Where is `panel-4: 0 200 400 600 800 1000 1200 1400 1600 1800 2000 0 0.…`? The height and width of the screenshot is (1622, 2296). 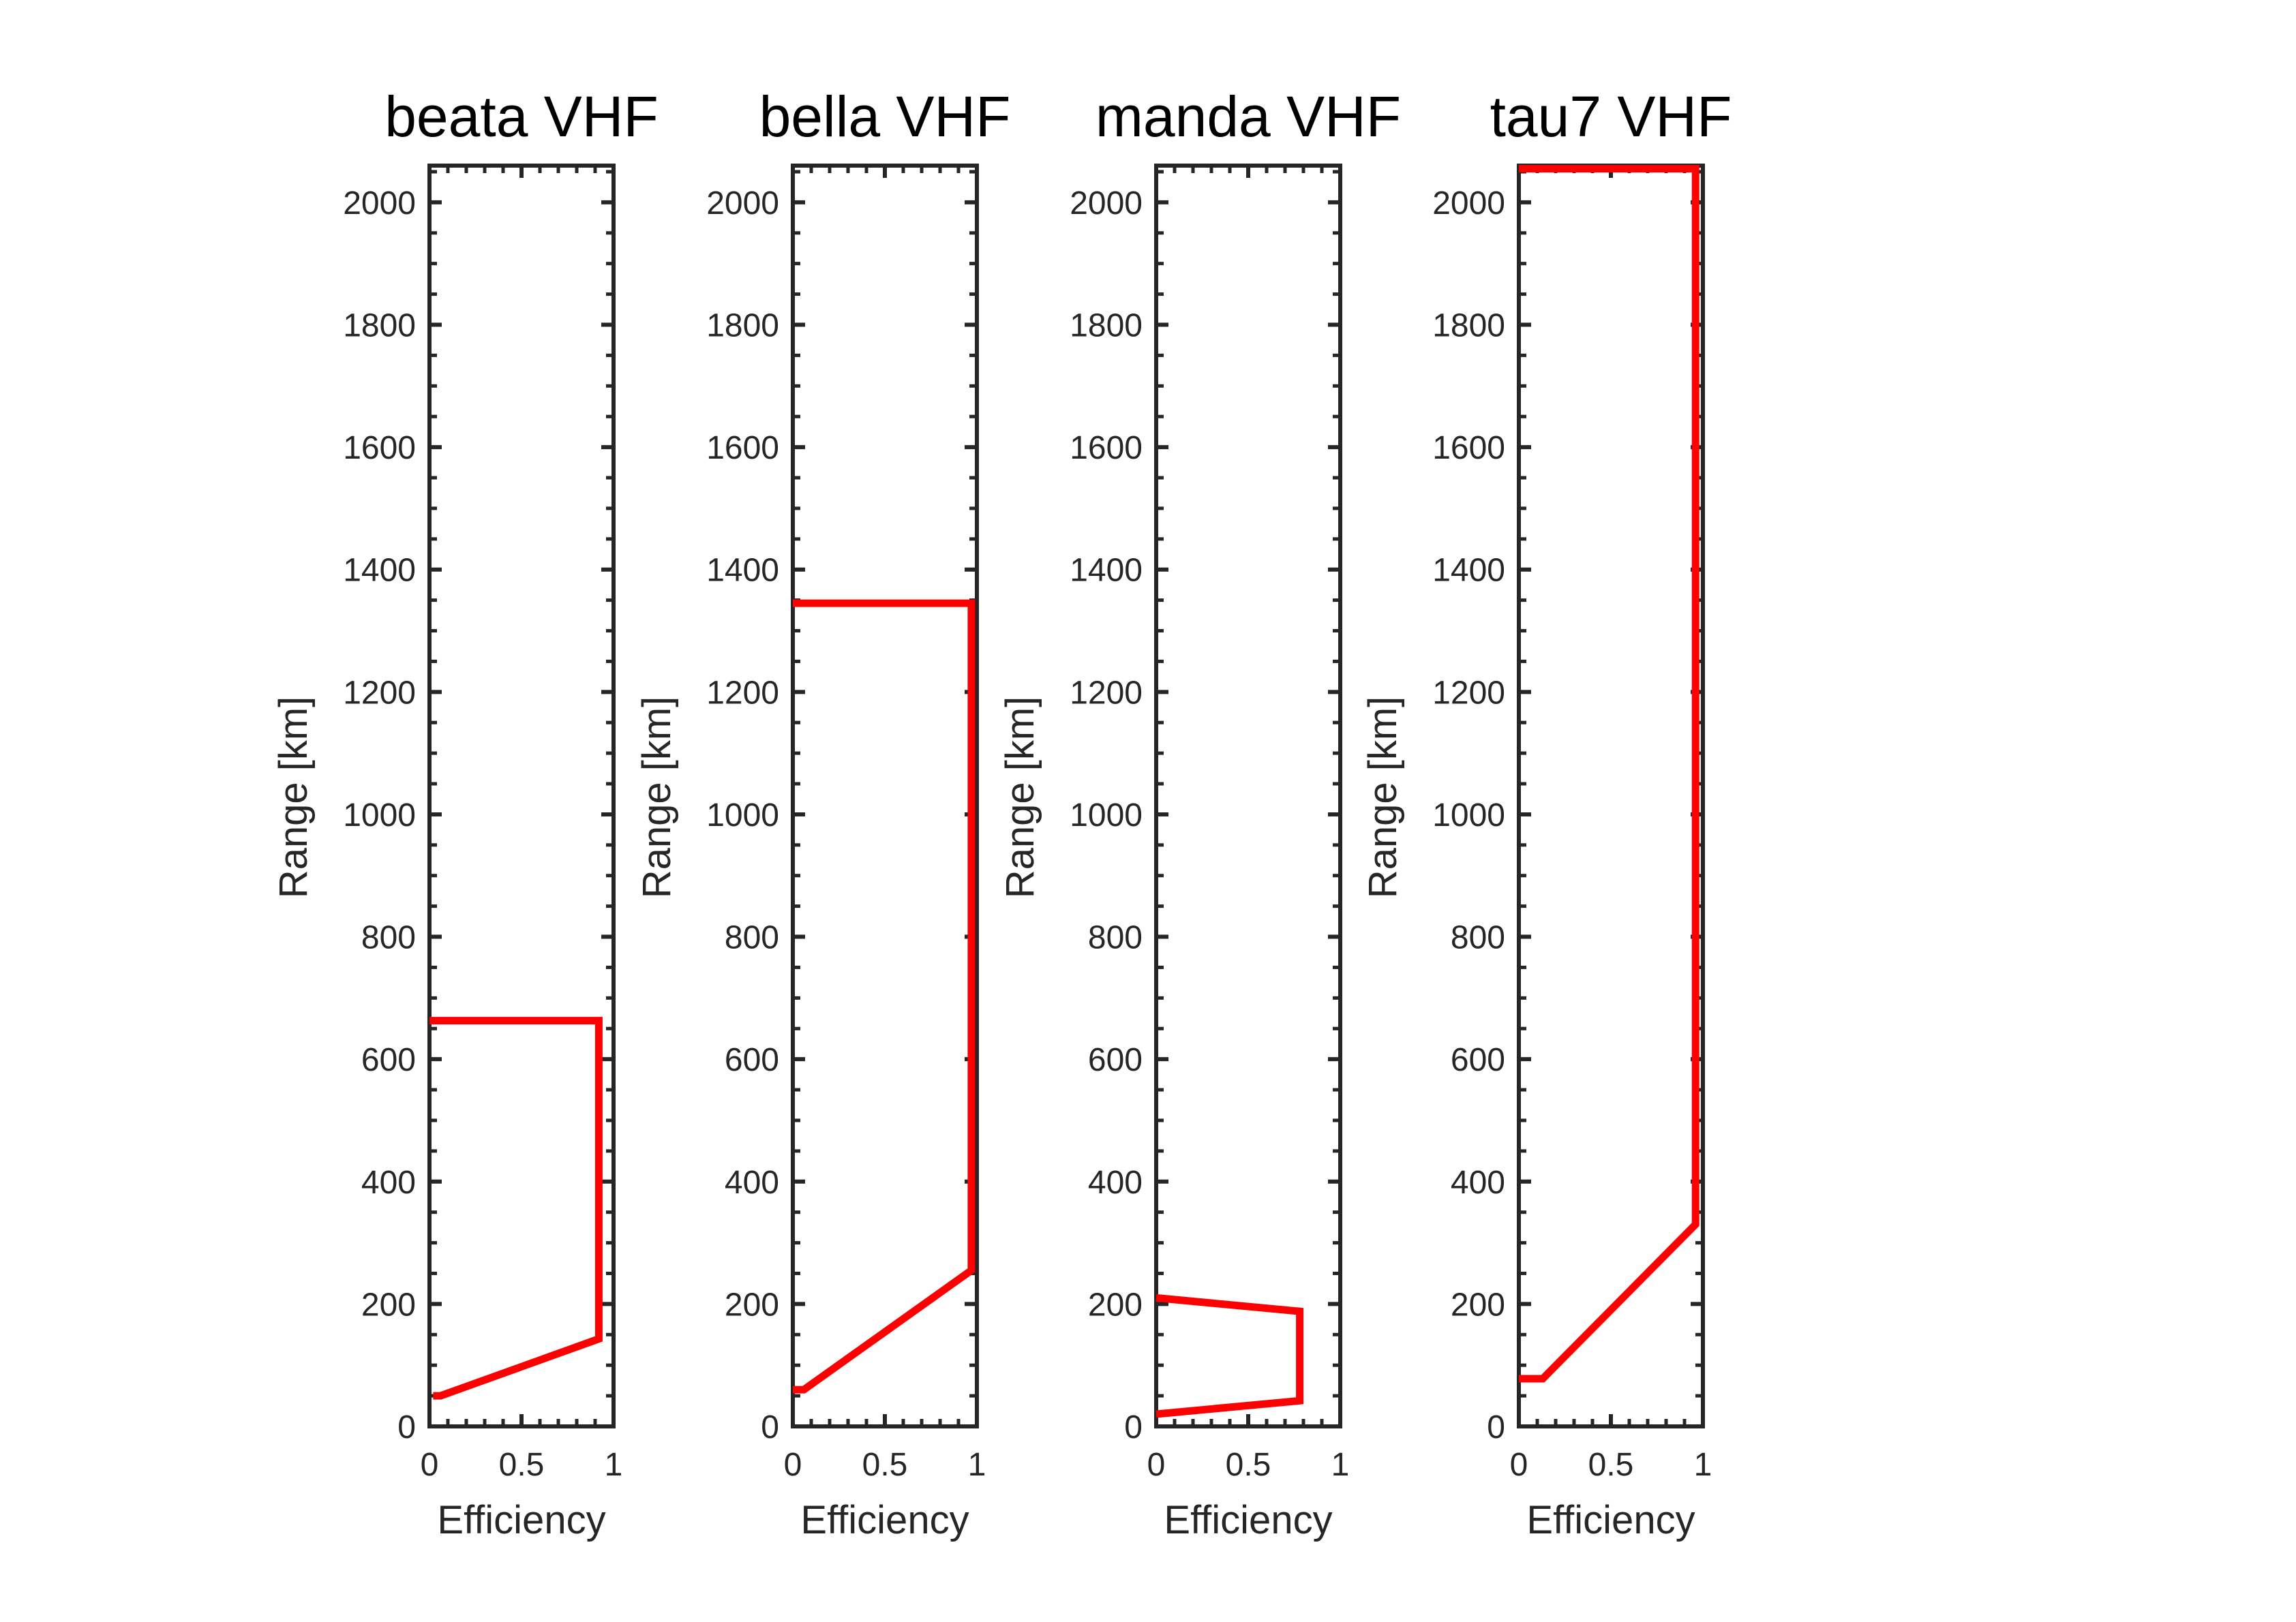 panel-4: 0 200 400 600 800 1000 1200 1400 1600 1800 2000 0 0.… is located at coordinates (1546, 813).